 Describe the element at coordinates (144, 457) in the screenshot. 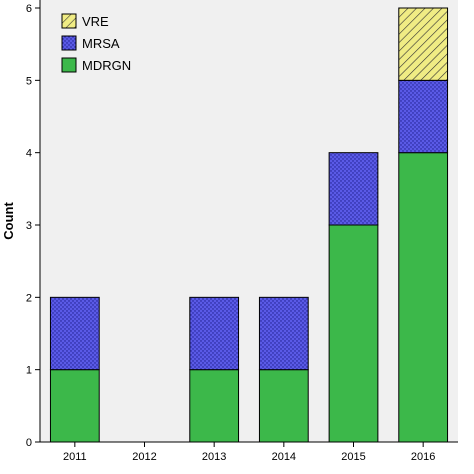

I see `x-tick-label: 2012` at that location.